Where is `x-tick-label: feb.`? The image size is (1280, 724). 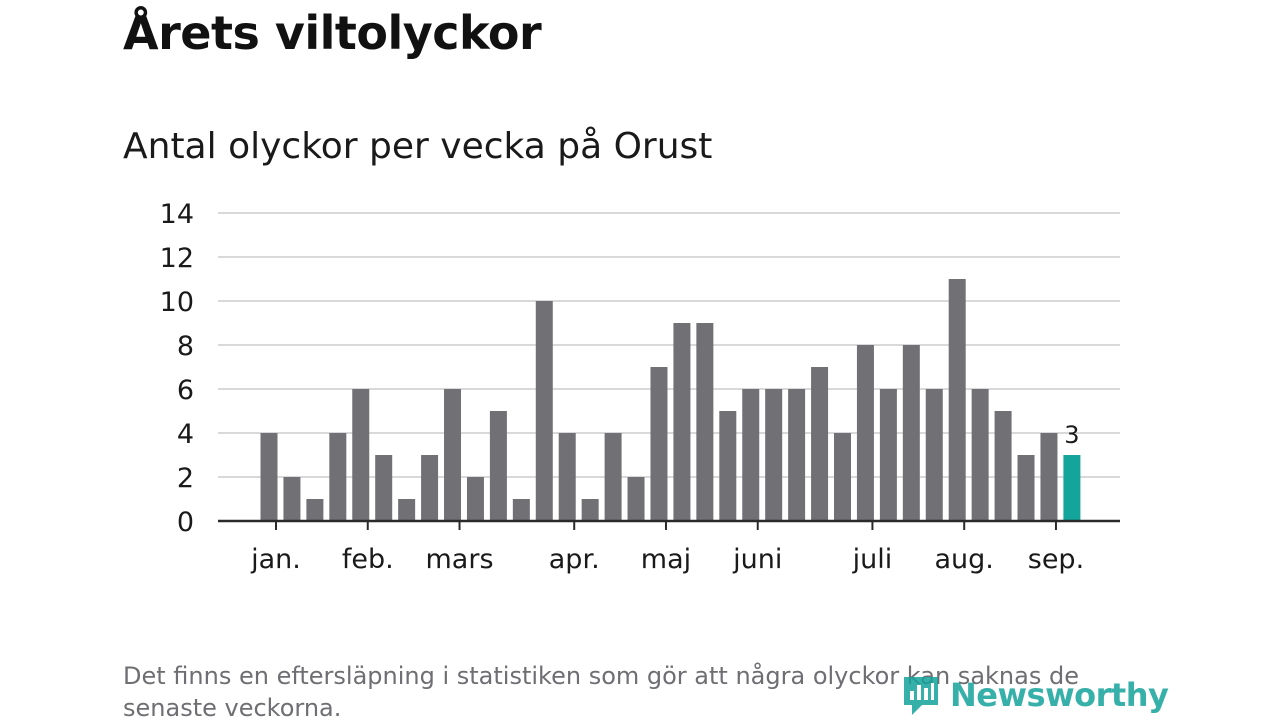 x-tick-label: feb. is located at coordinates (368, 559).